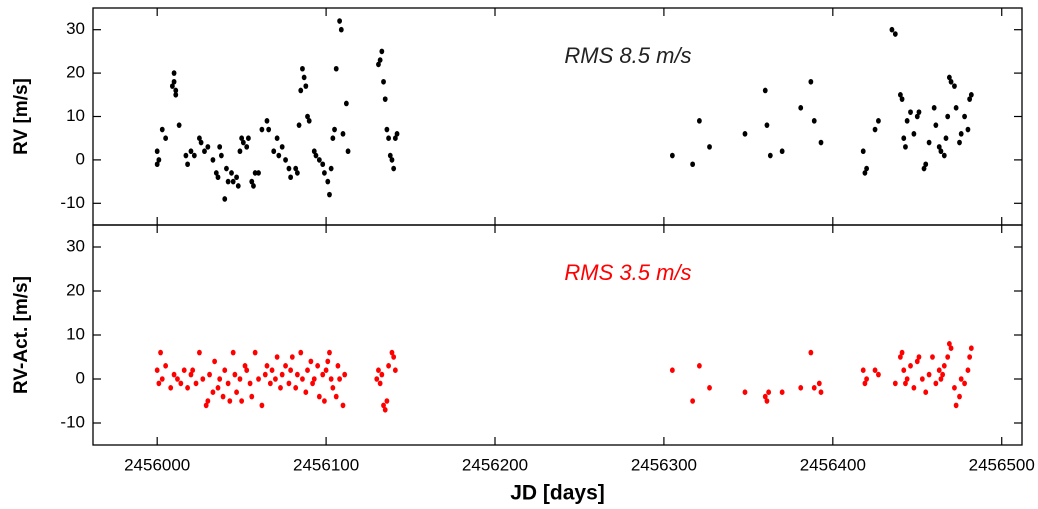 Image resolution: width=1038 pixels, height=509 pixels. Describe the element at coordinates (1002, 464) in the screenshot. I see `x-tick-label: 2456500` at that location.